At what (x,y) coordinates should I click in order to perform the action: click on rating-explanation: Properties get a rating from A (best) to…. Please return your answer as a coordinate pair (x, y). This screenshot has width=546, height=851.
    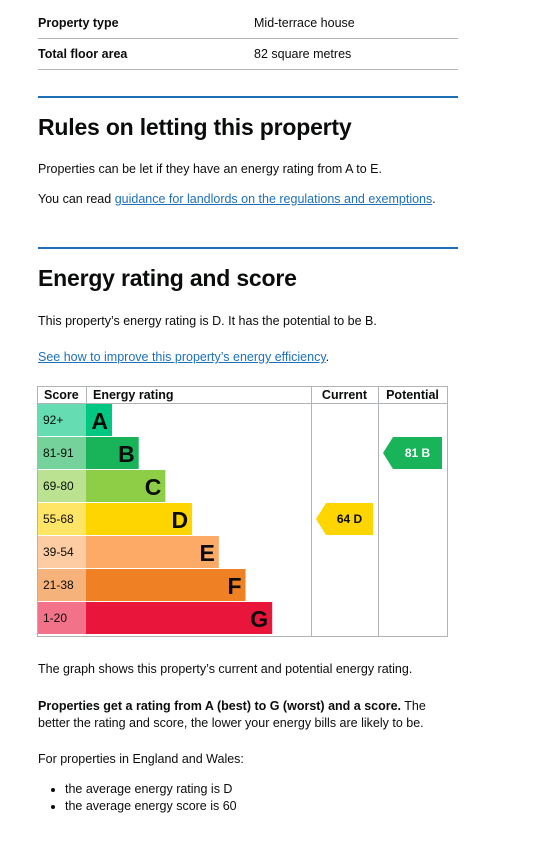
    Looking at the image, I should click on (248, 715).